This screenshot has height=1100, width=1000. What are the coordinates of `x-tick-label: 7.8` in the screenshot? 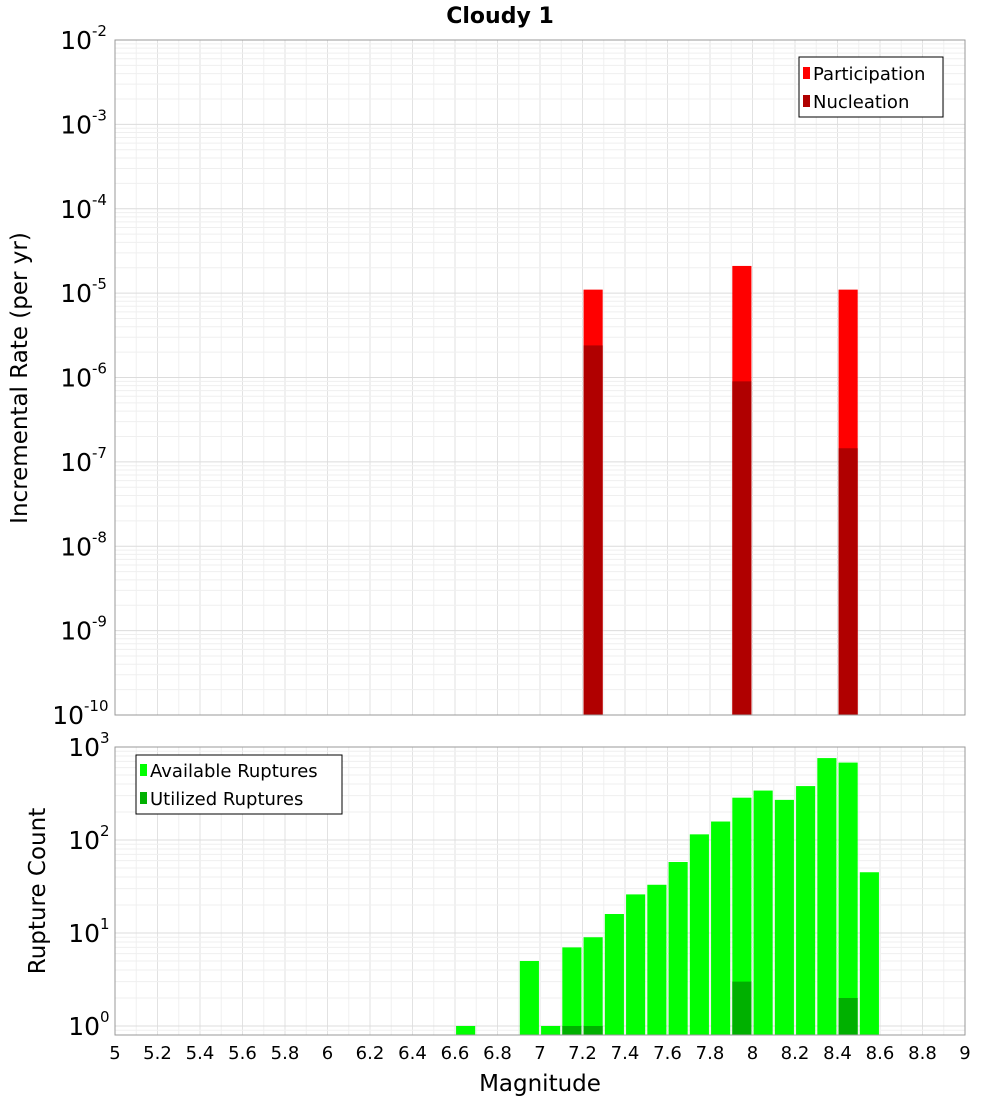 It's located at (710, 1053).